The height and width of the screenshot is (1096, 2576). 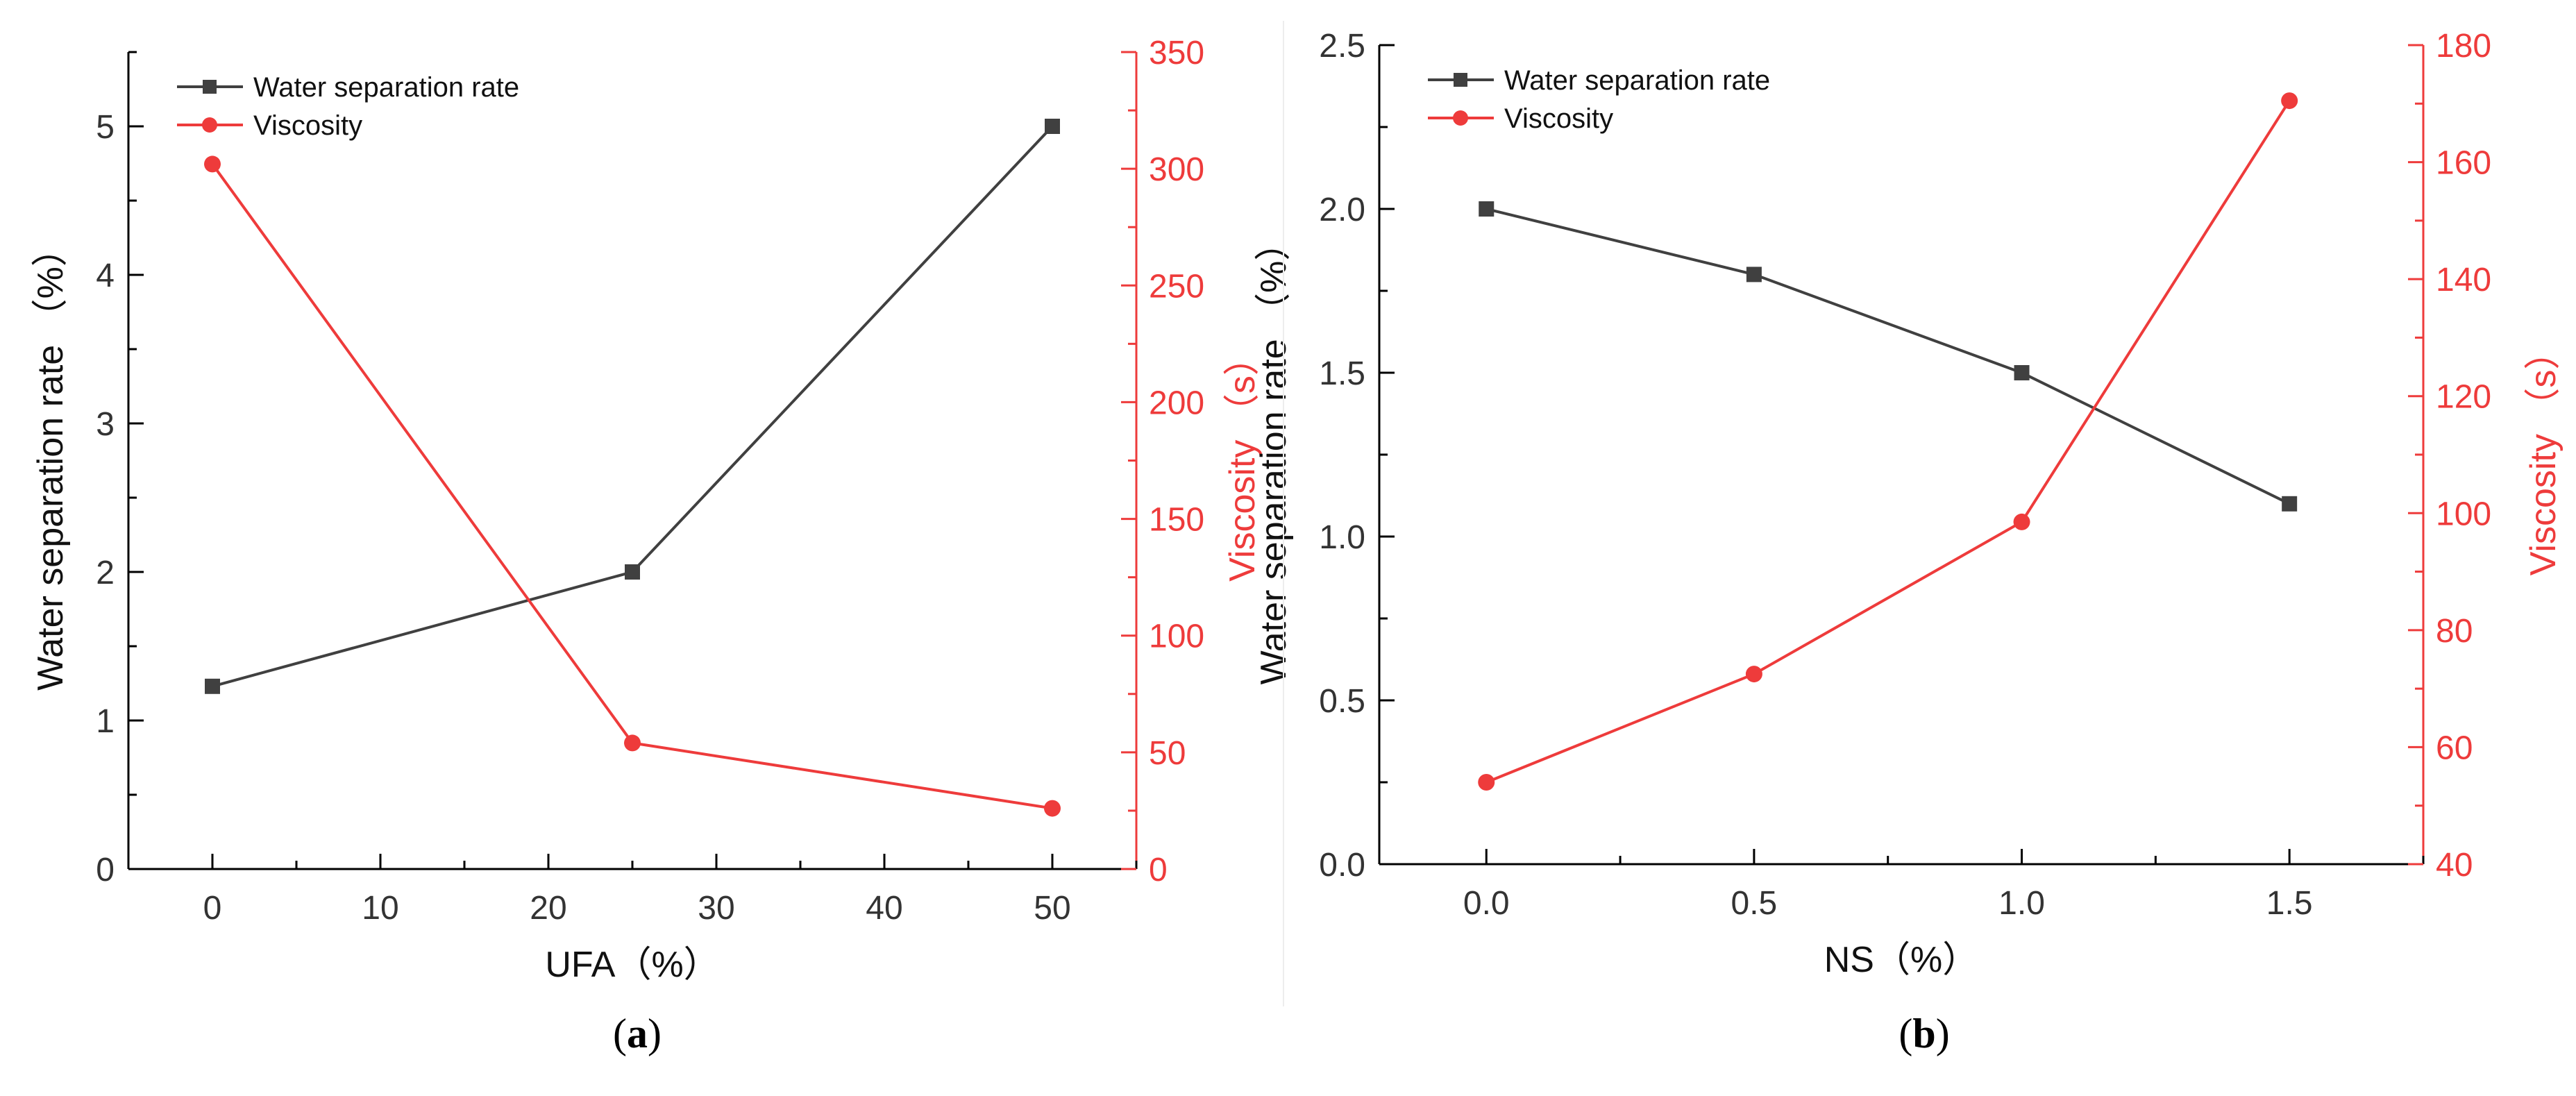 I want to click on x-tick-label: 20, so click(x=548, y=908).